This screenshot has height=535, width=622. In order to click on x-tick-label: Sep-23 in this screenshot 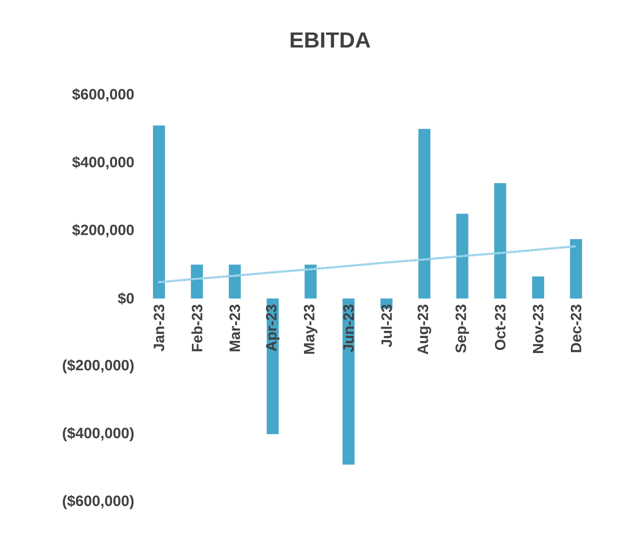, I will do `click(463, 328)`.